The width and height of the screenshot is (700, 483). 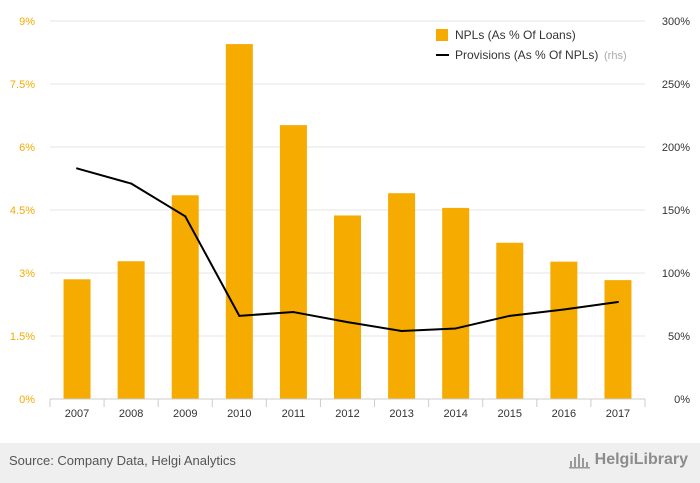 I want to click on right-tick-label: 100%, so click(x=676, y=274).